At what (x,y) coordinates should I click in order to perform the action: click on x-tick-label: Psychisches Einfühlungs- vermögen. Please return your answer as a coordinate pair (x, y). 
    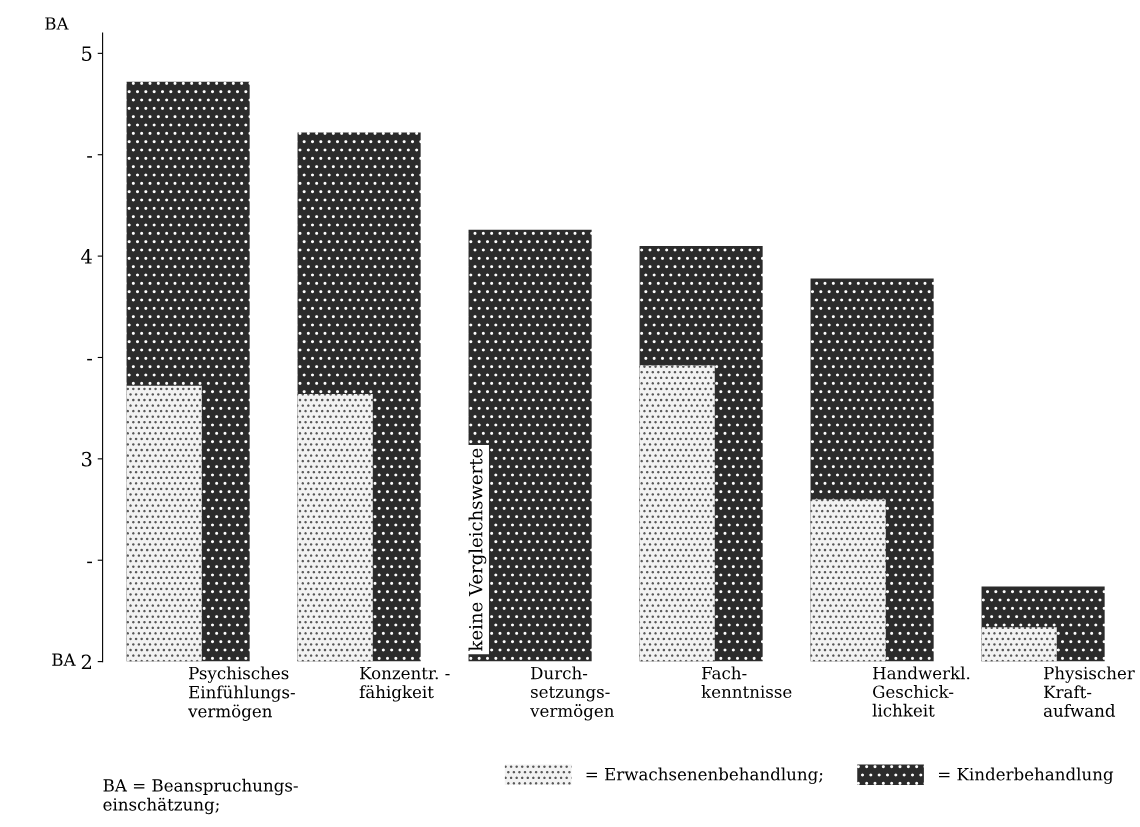
    Looking at the image, I should click on (241, 693).